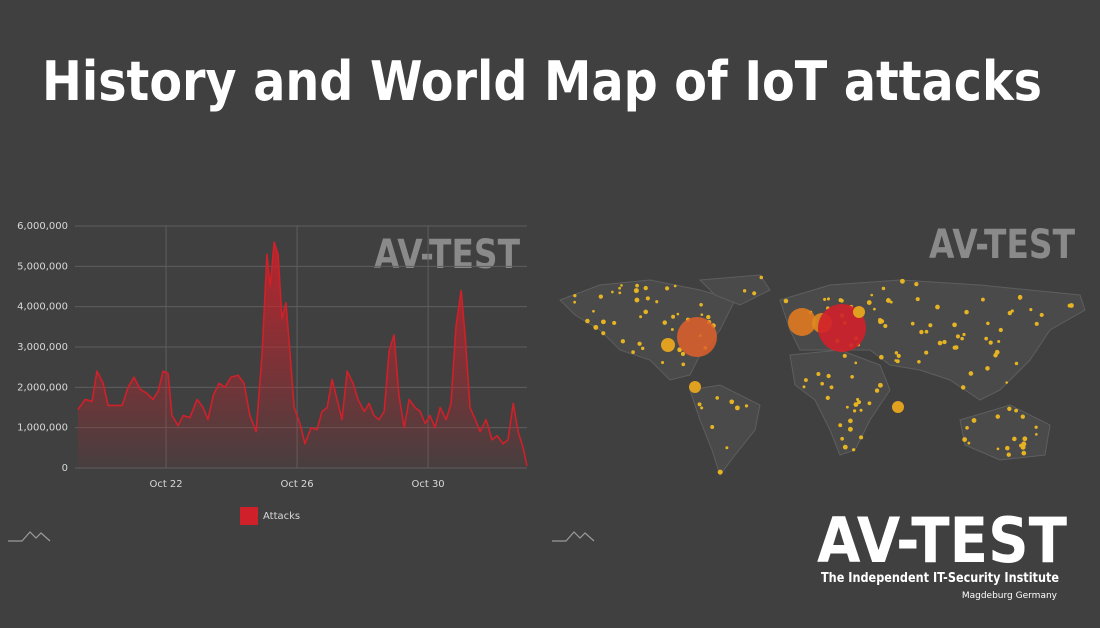  What do you see at coordinates (427, 484) in the screenshot?
I see `x-tick-label: Oct 30` at bounding box center [427, 484].